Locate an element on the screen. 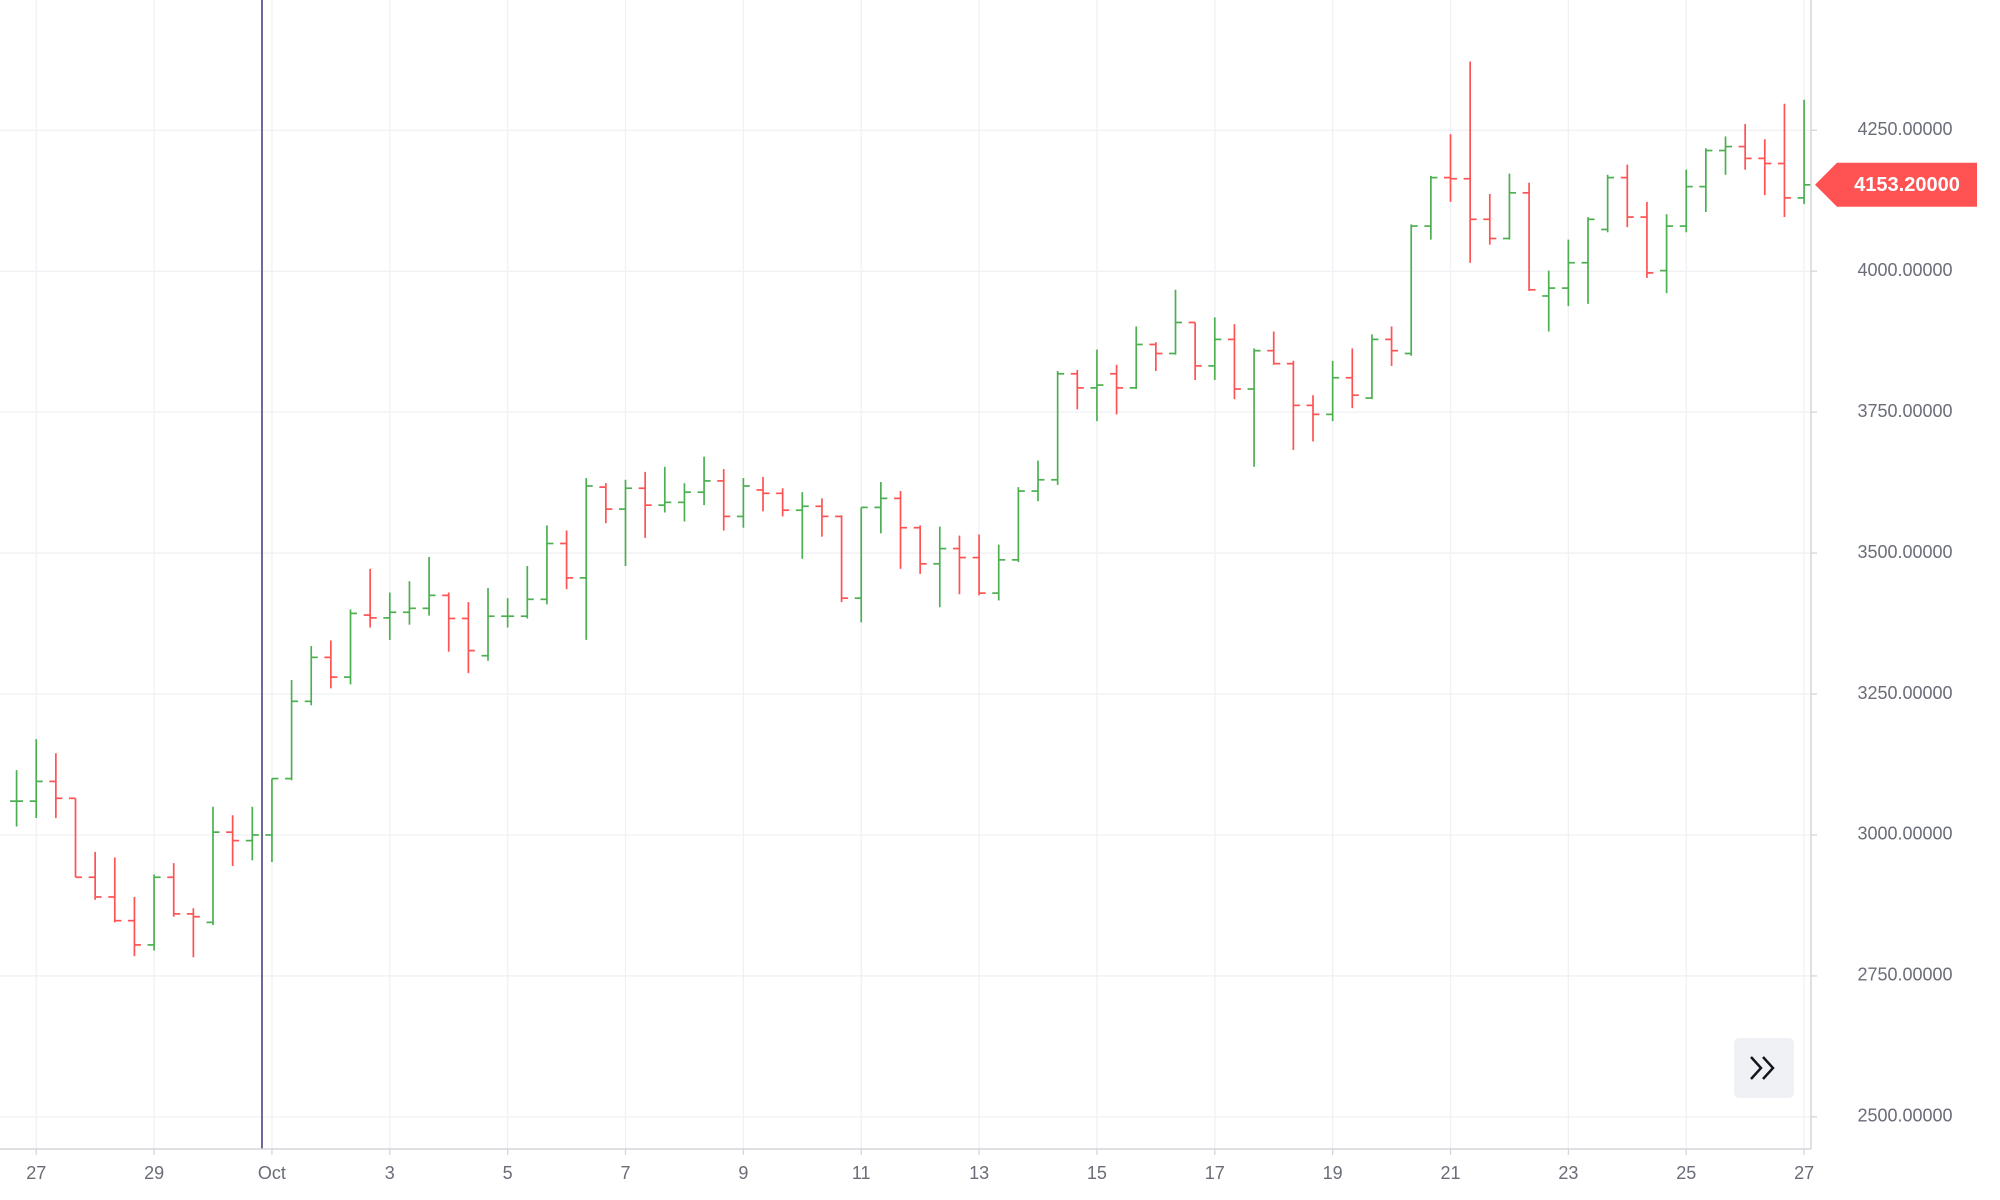 This screenshot has width=2000, height=1200. y-tick-label: 3500.00000 is located at coordinates (1904, 552).